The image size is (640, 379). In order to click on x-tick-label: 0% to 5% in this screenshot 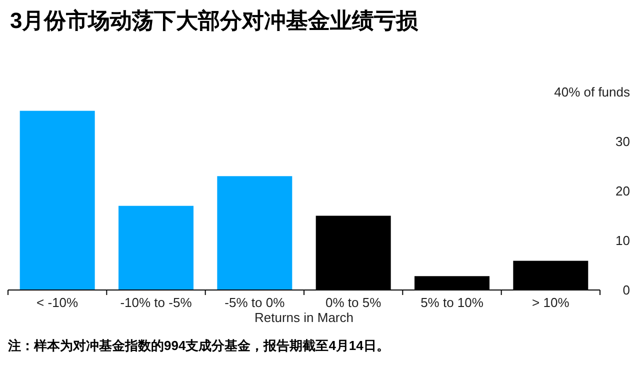, I will do `click(354, 302)`.